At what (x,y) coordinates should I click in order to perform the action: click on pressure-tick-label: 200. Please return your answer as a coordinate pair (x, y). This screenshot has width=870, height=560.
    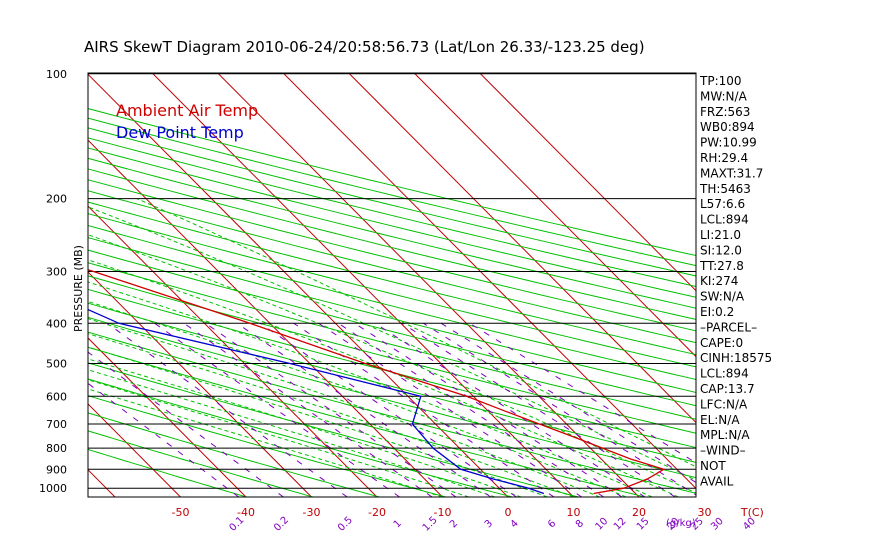
    Looking at the image, I should click on (56, 199).